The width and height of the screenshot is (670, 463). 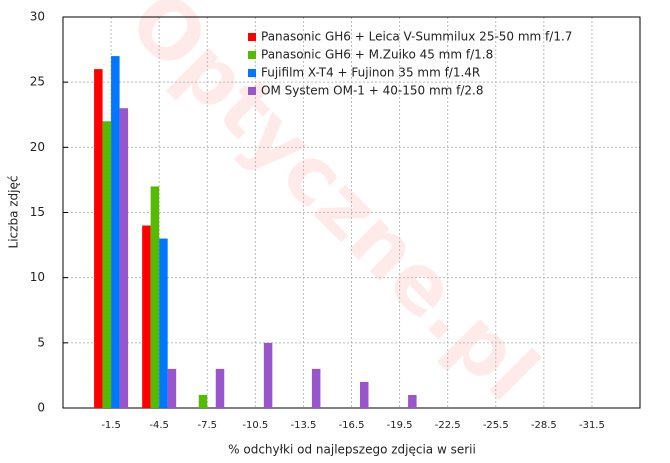 What do you see at coordinates (37, 212) in the screenshot?
I see `y-tick-label: 15` at bounding box center [37, 212].